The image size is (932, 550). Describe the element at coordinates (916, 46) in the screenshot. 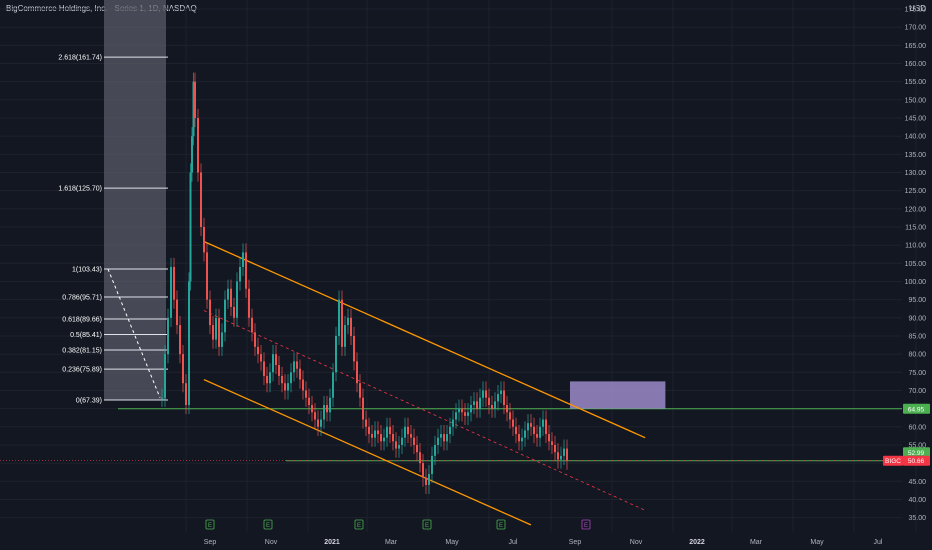

I see `y-tick-label: 165.00` at that location.